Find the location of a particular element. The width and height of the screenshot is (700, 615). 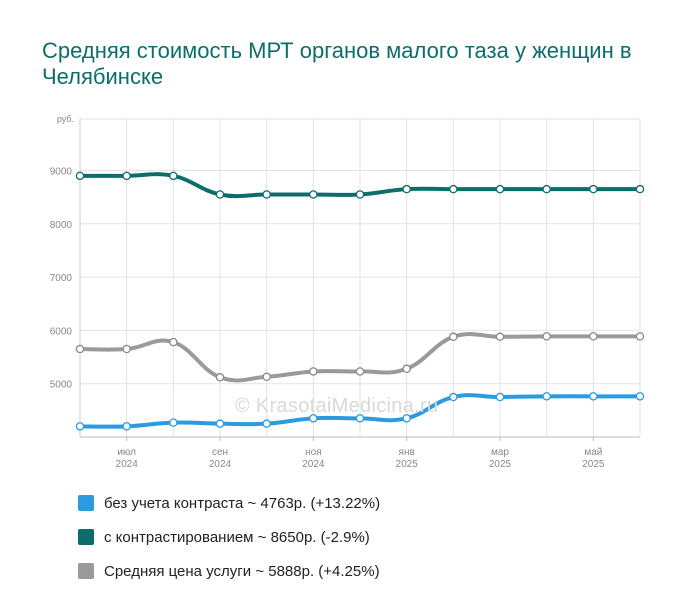

legend-item-average: Средняя цена услуги ~ 5888р. (+4.25%) is located at coordinates (229, 571).